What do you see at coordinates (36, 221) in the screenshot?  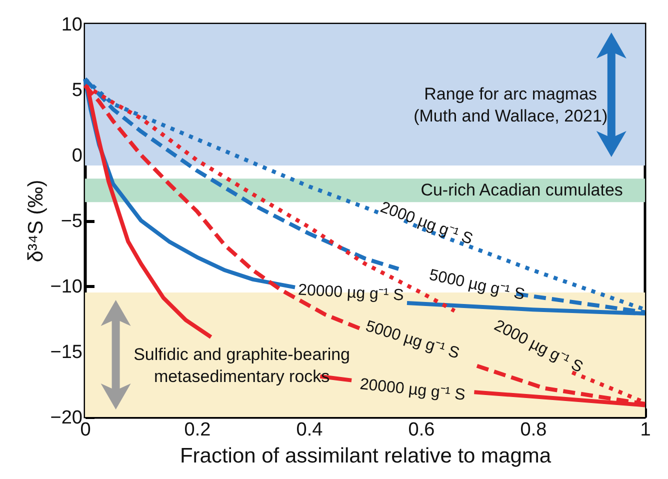 I see `y-axis-title: δ³⁴S (‰)` at bounding box center [36, 221].